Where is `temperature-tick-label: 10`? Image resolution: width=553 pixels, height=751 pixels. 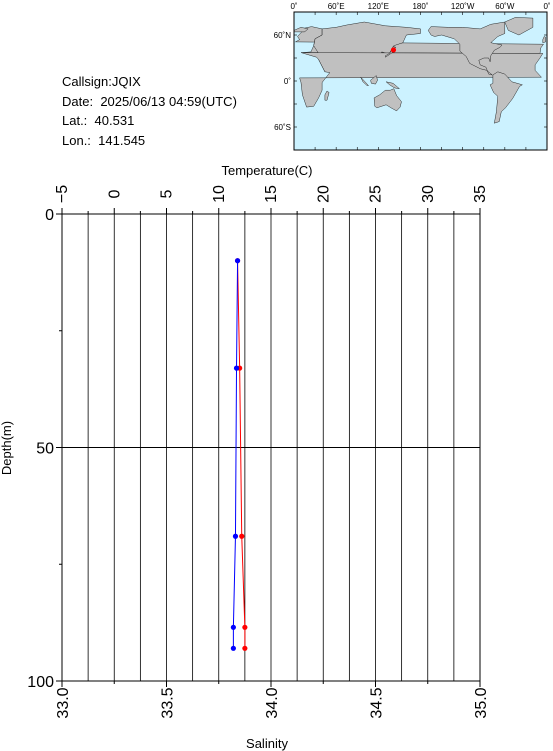
temperature-tick-label: 10 is located at coordinates (219, 194).